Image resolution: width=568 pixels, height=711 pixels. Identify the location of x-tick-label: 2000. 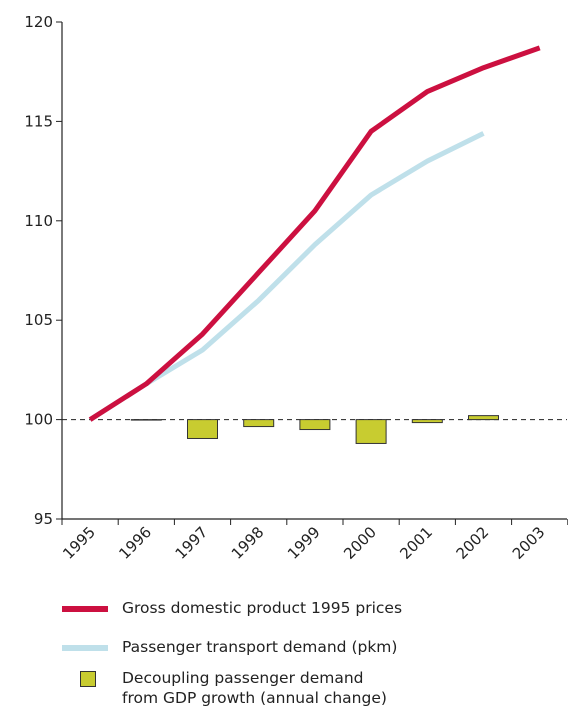
(360, 543).